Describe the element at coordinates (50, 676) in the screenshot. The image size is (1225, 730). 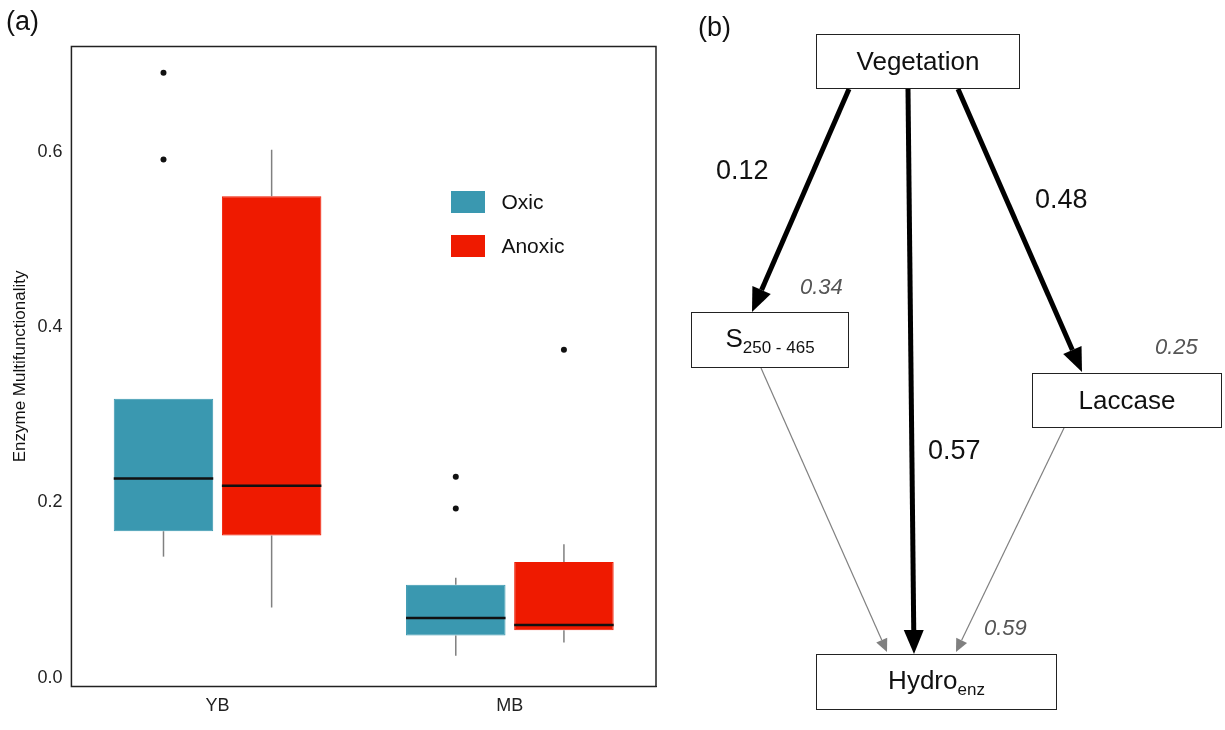
I see `y-tick-label: 0.0` at that location.